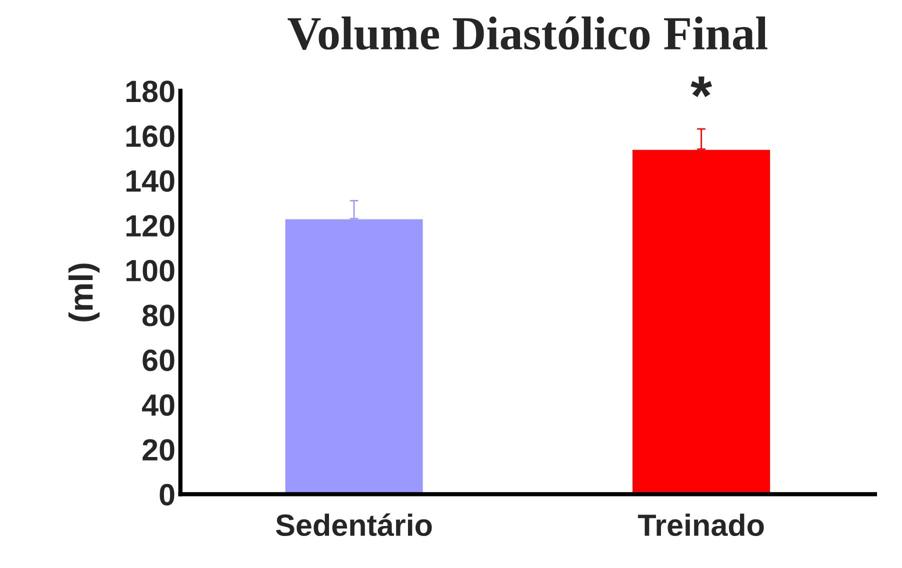  I want to click on y-tick-label: 100, so click(150, 271).